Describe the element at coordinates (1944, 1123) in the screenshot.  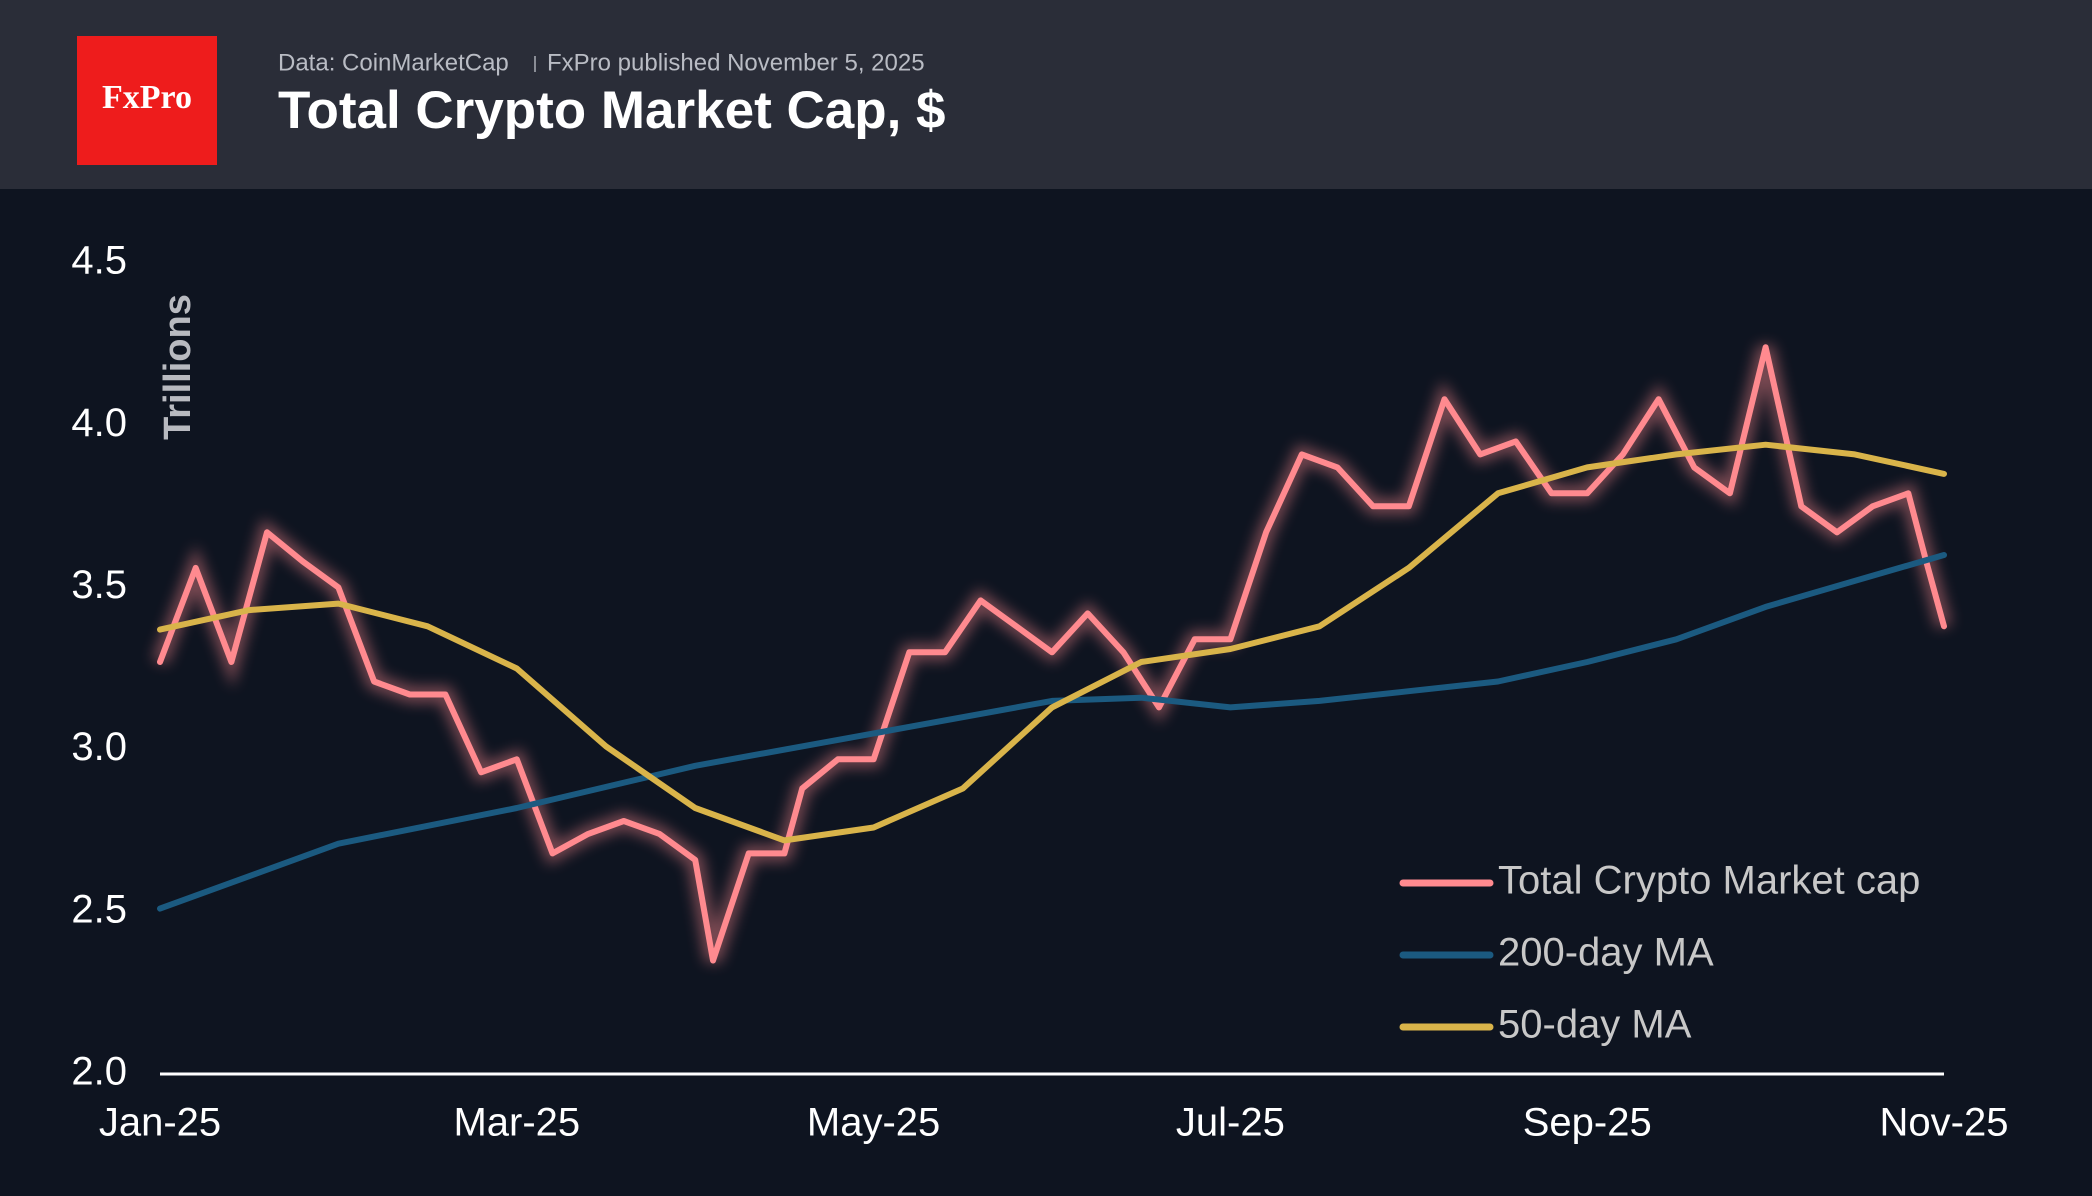
I see `x-tick-label: Nov-25` at that location.